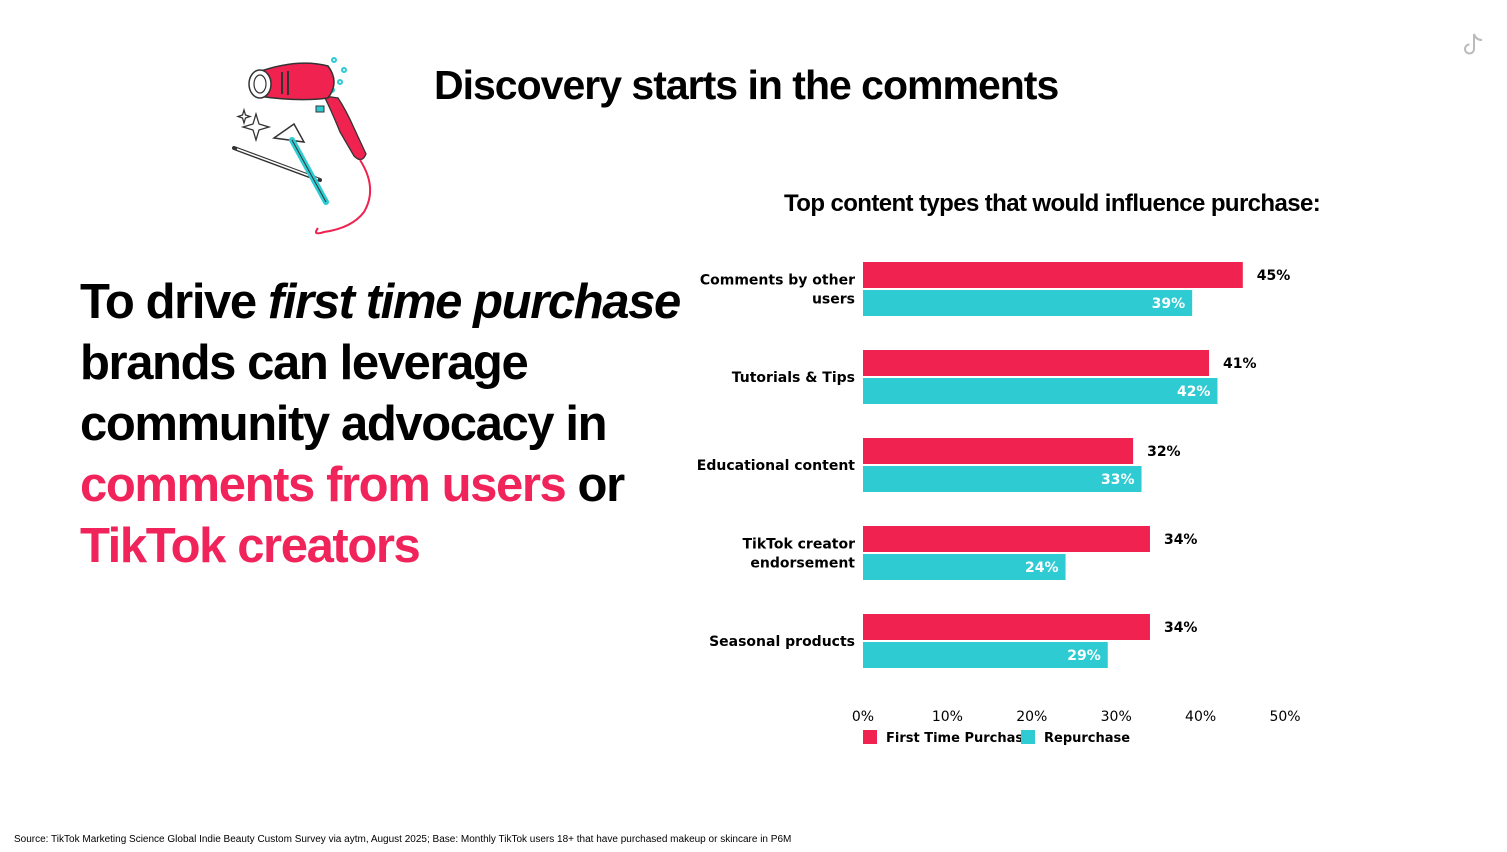 Image resolution: width=1507 pixels, height=852 pixels. What do you see at coordinates (782, 642) in the screenshot?
I see `category-label: Seasonal products` at bounding box center [782, 642].